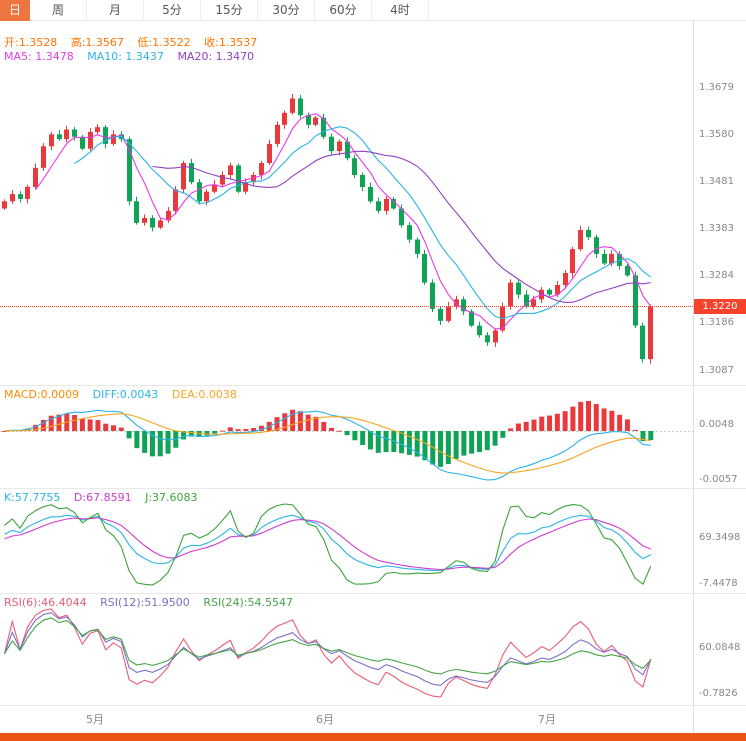  Describe the element at coordinates (32, 497) in the screenshot. I see `k-value: K:57.7755` at that location.